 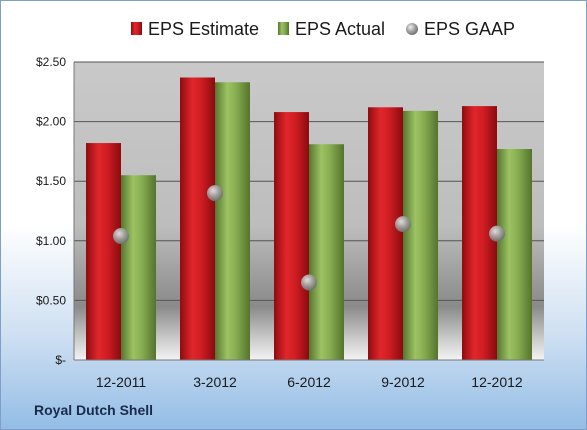 What do you see at coordinates (309, 382) in the screenshot?
I see `x-tick-label: 6-2012` at bounding box center [309, 382].